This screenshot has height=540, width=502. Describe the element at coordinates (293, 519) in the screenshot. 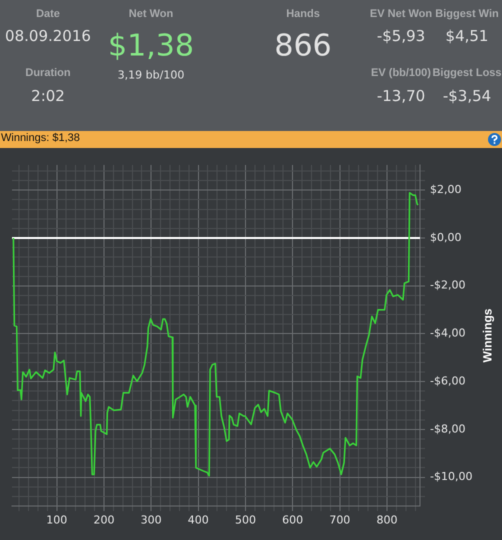

I see `x-tick-label: 600` at that location.